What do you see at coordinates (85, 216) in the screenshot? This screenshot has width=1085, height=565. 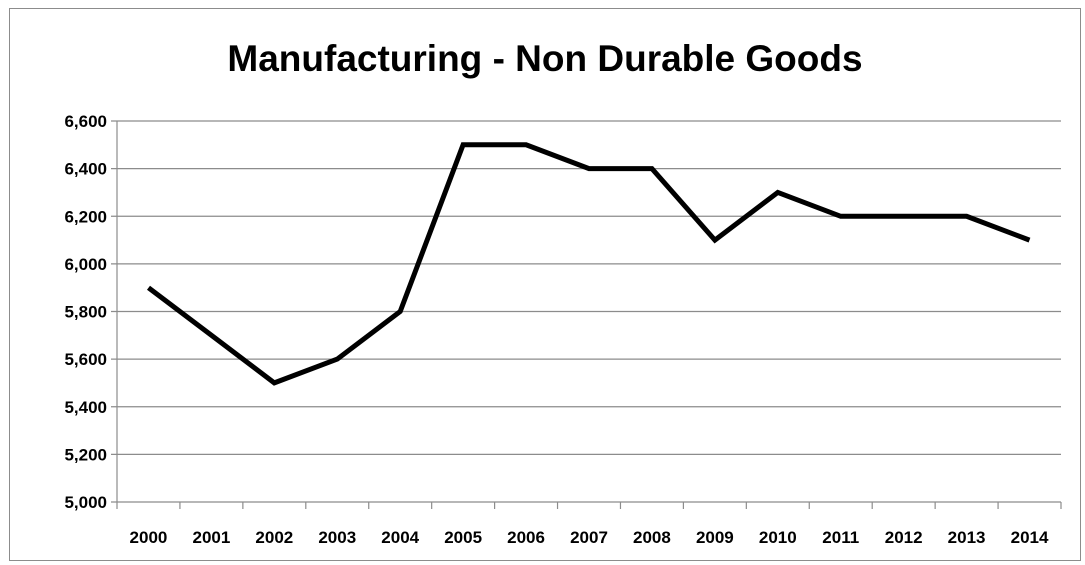 I see `y-tick-label-6200: 6,200` at bounding box center [85, 216].